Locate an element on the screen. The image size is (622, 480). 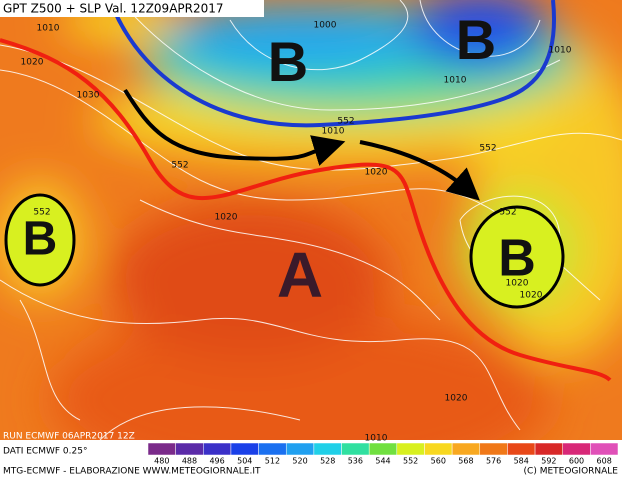
colorbar-tick: 552 is located at coordinates (410, 461).